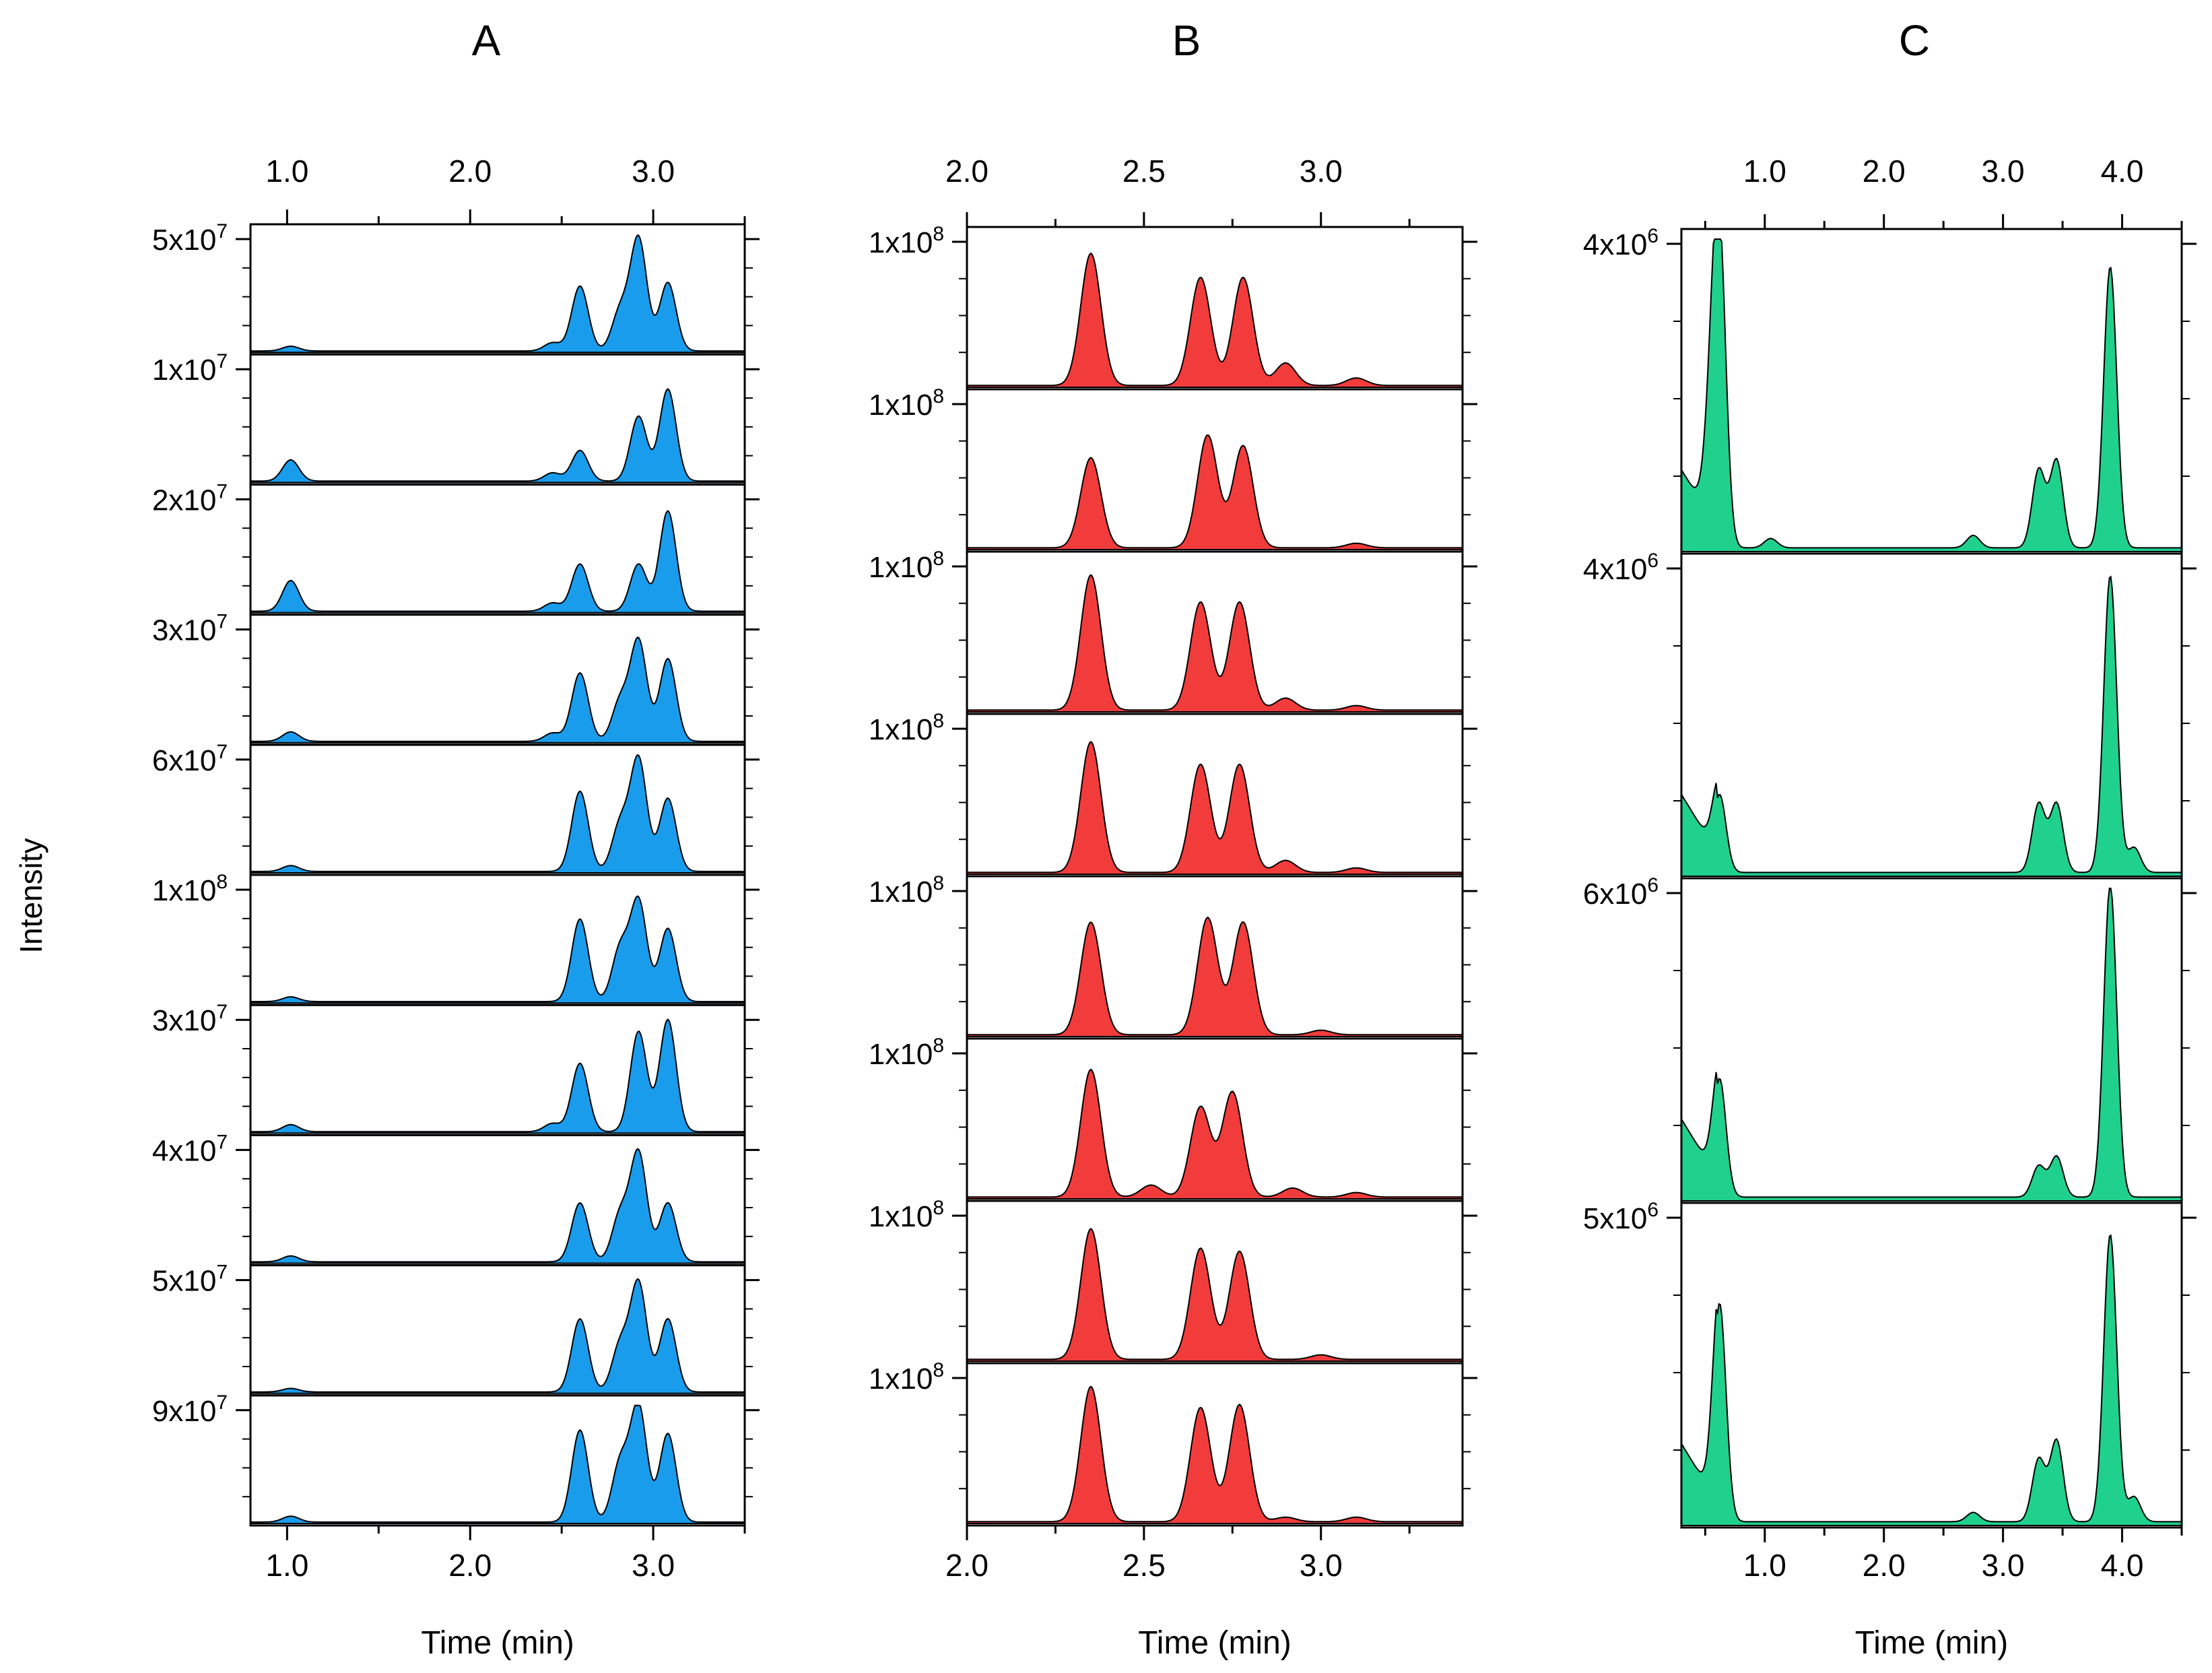 This screenshot has height=1673, width=2212. Describe the element at coordinates (1932, 1643) in the screenshot. I see `panel-c-x-axis-label: Time (min)` at that location.